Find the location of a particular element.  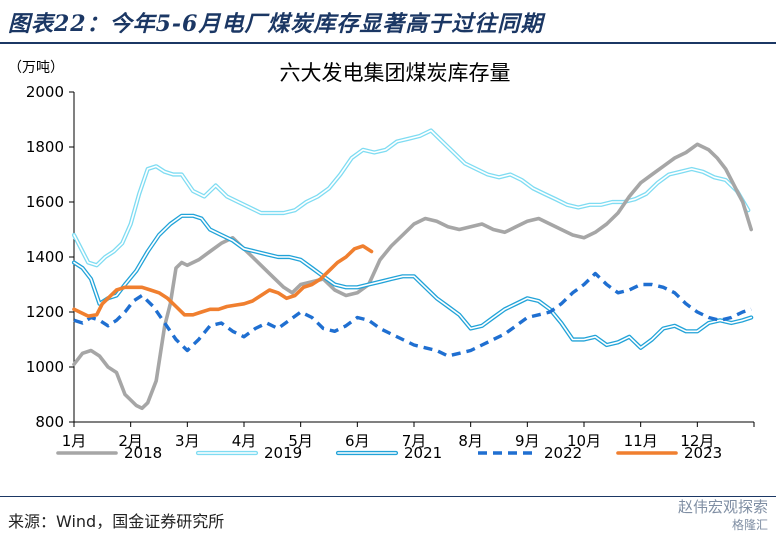

series-2022 is located at coordinates (412, 314).